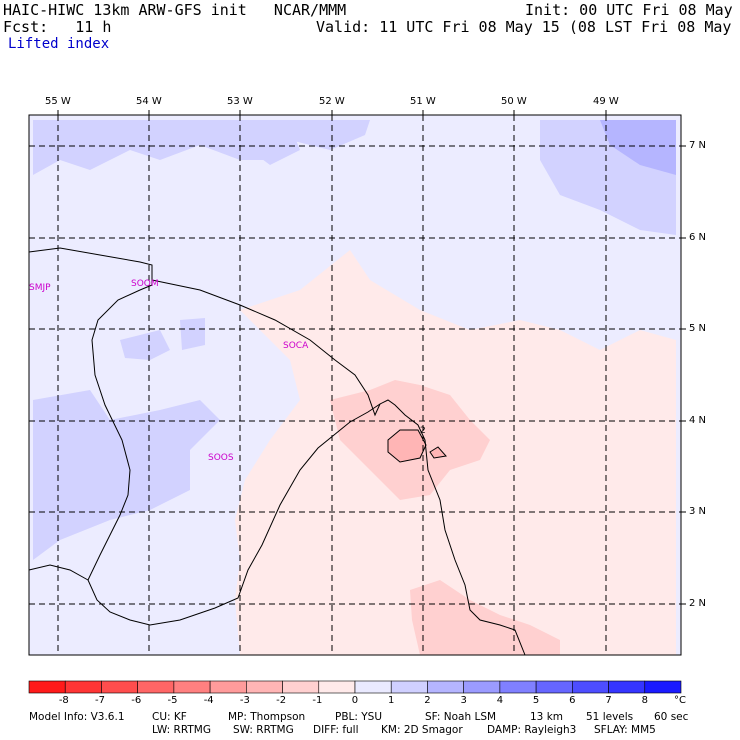 Image resolution: width=740 pixels, height=740 pixels. I want to click on colorbar-tick-label: 7, so click(608, 700).